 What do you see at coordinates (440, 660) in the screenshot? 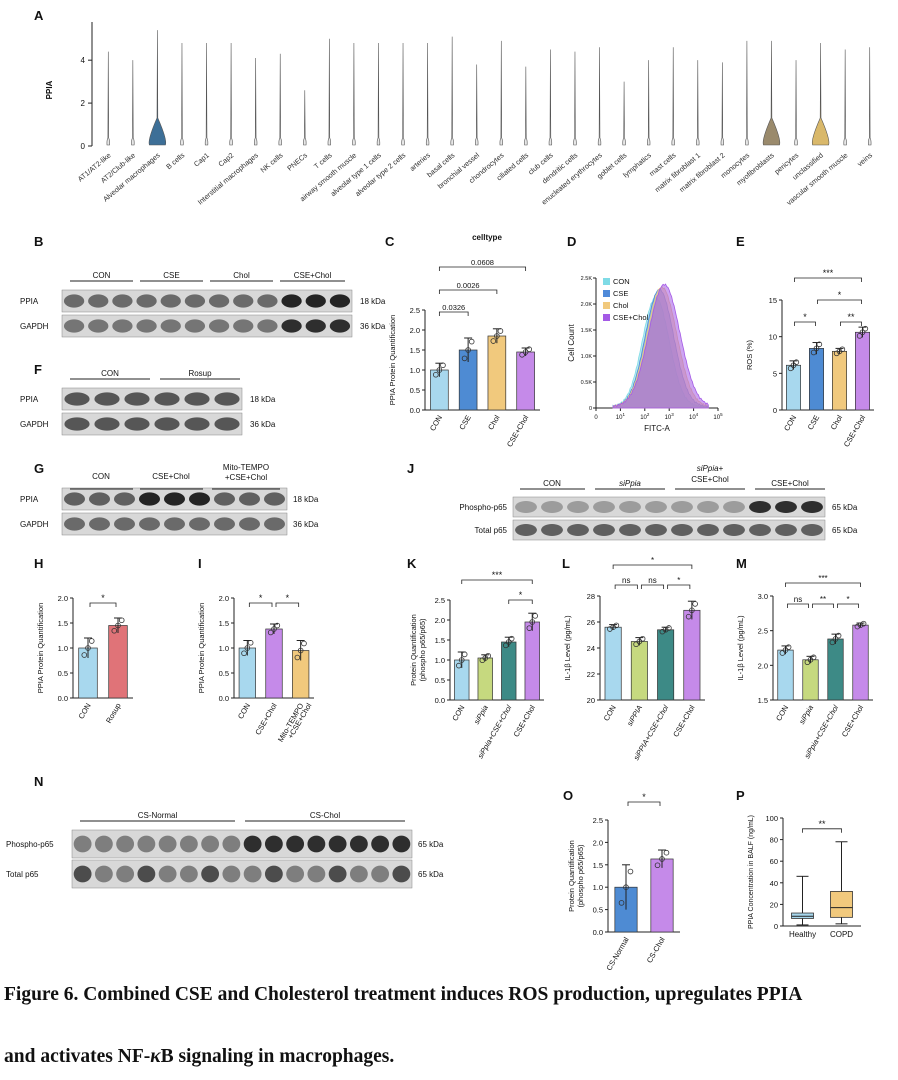
I see `bar-y-tick-label: 1.0` at bounding box center [440, 660].